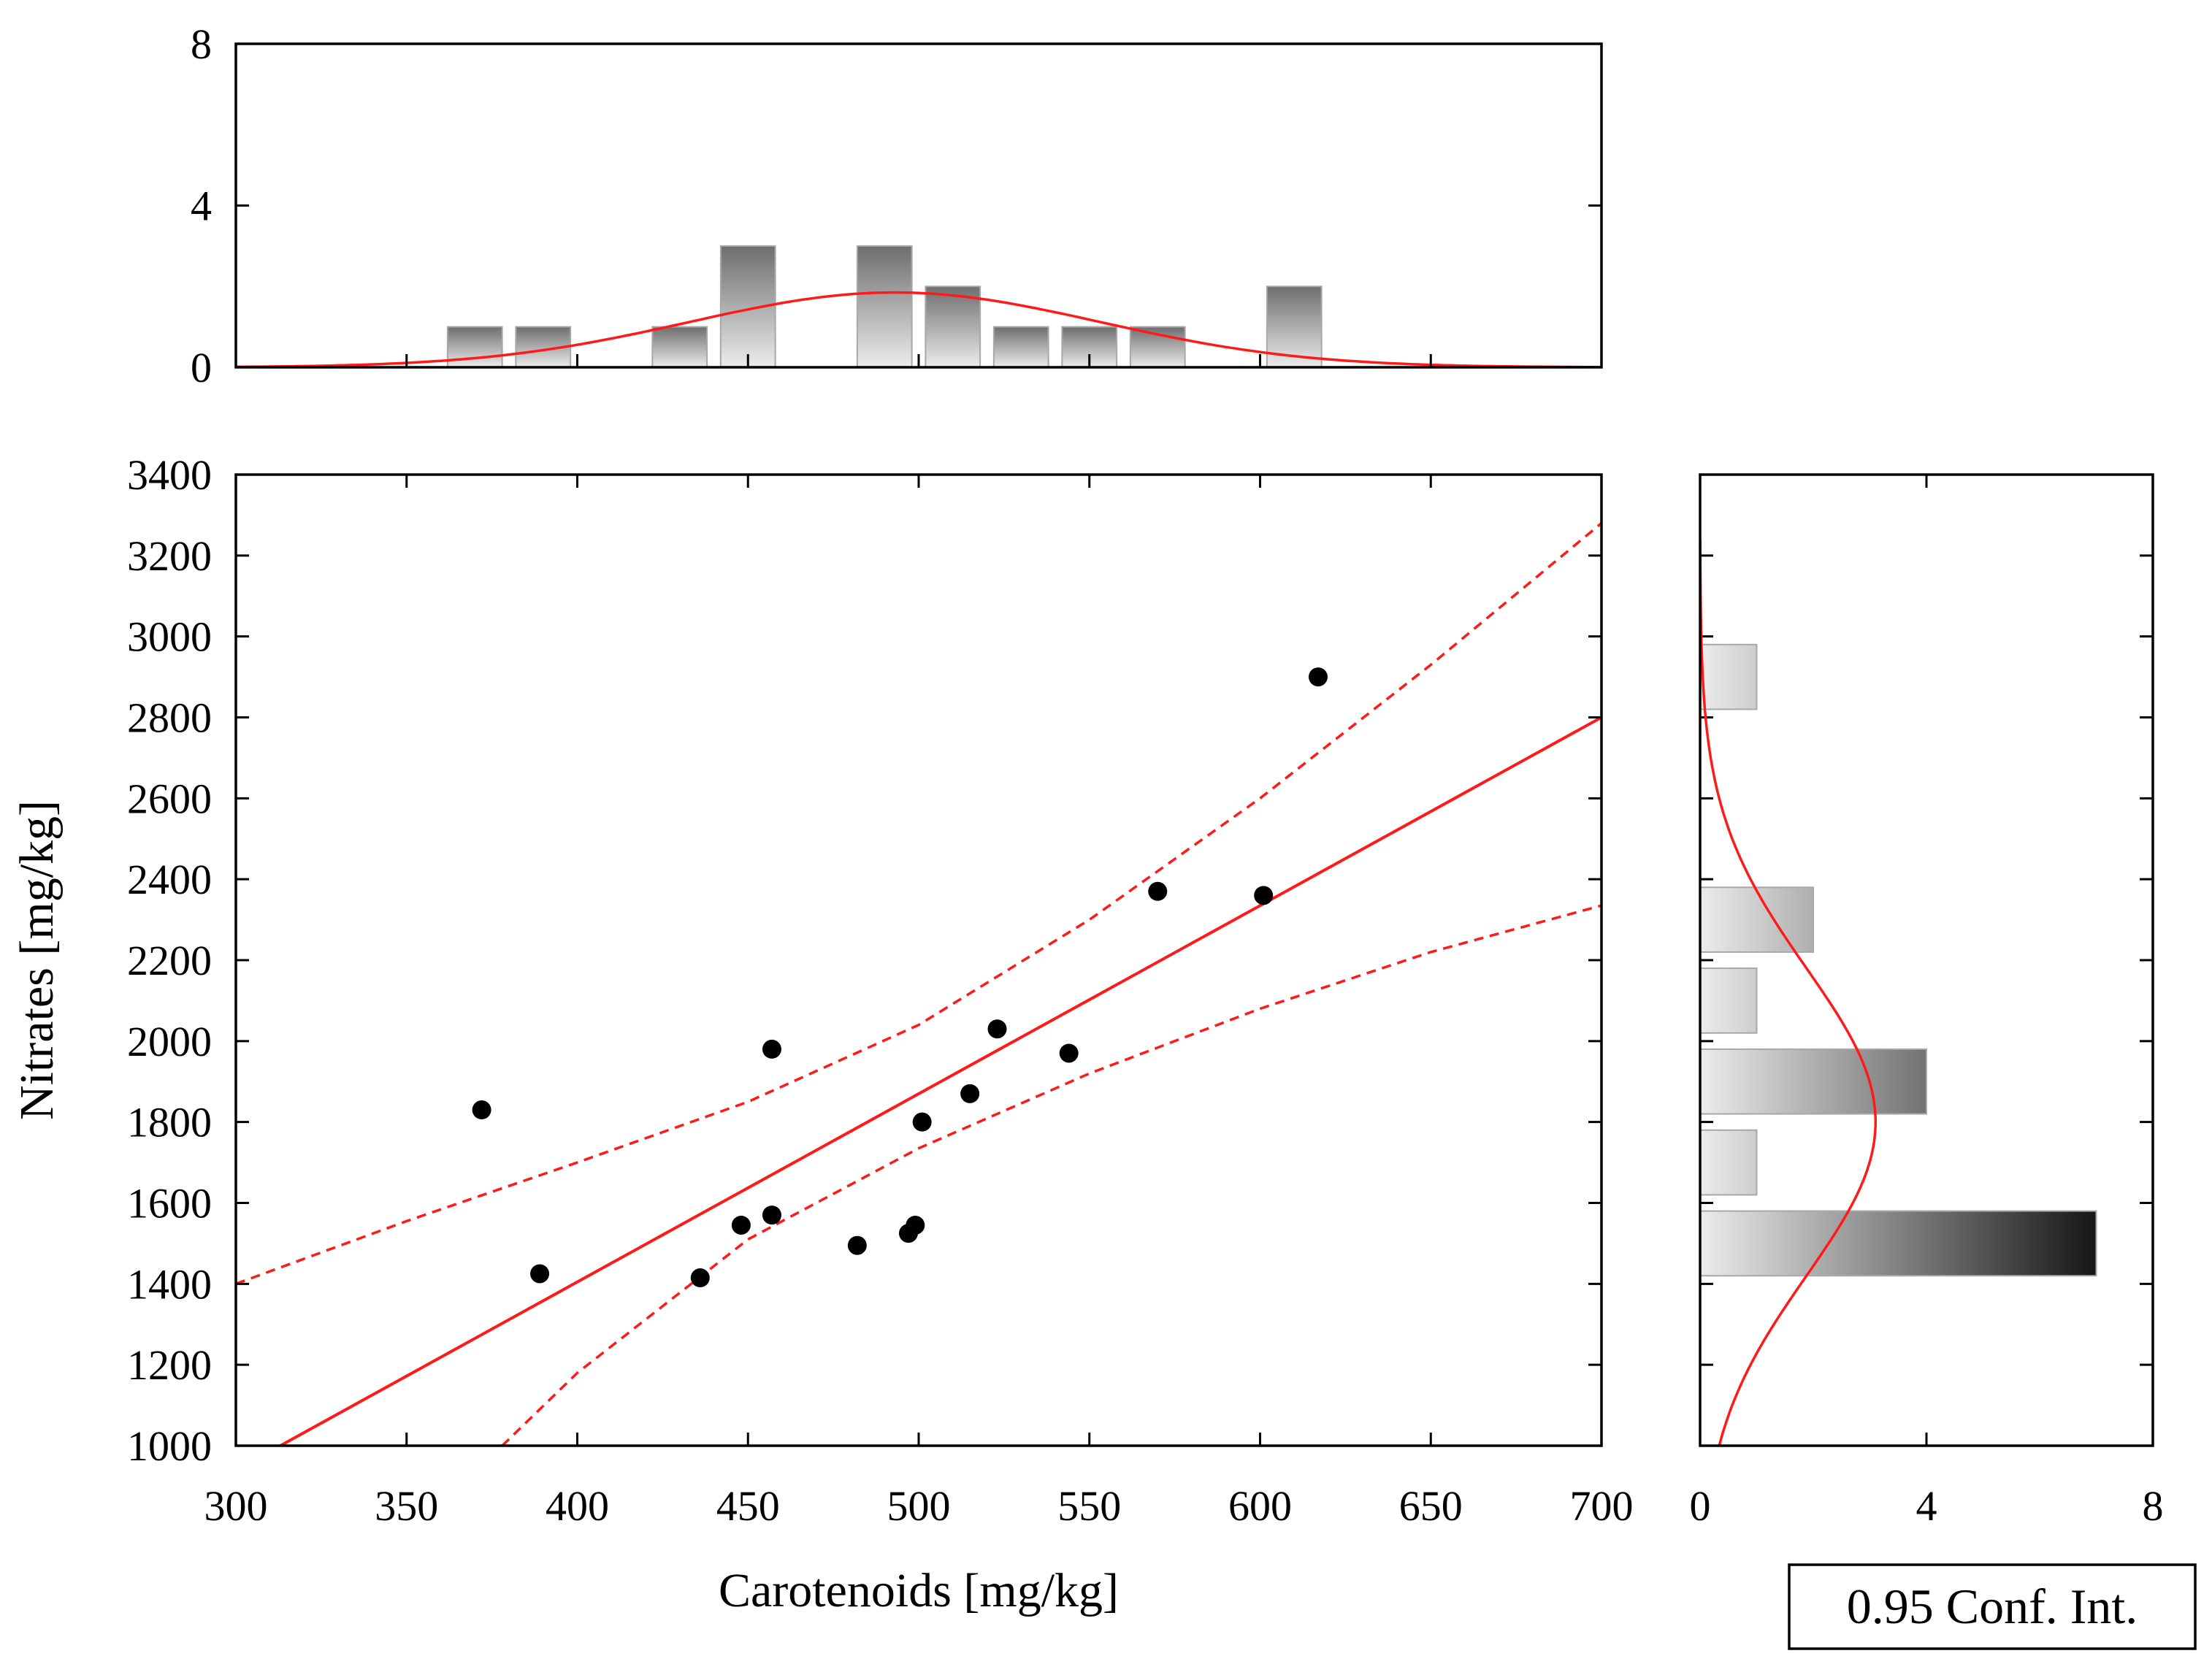 The height and width of the screenshot is (1656, 2212). I want to click on x-tick-label: 550, so click(1089, 1506).